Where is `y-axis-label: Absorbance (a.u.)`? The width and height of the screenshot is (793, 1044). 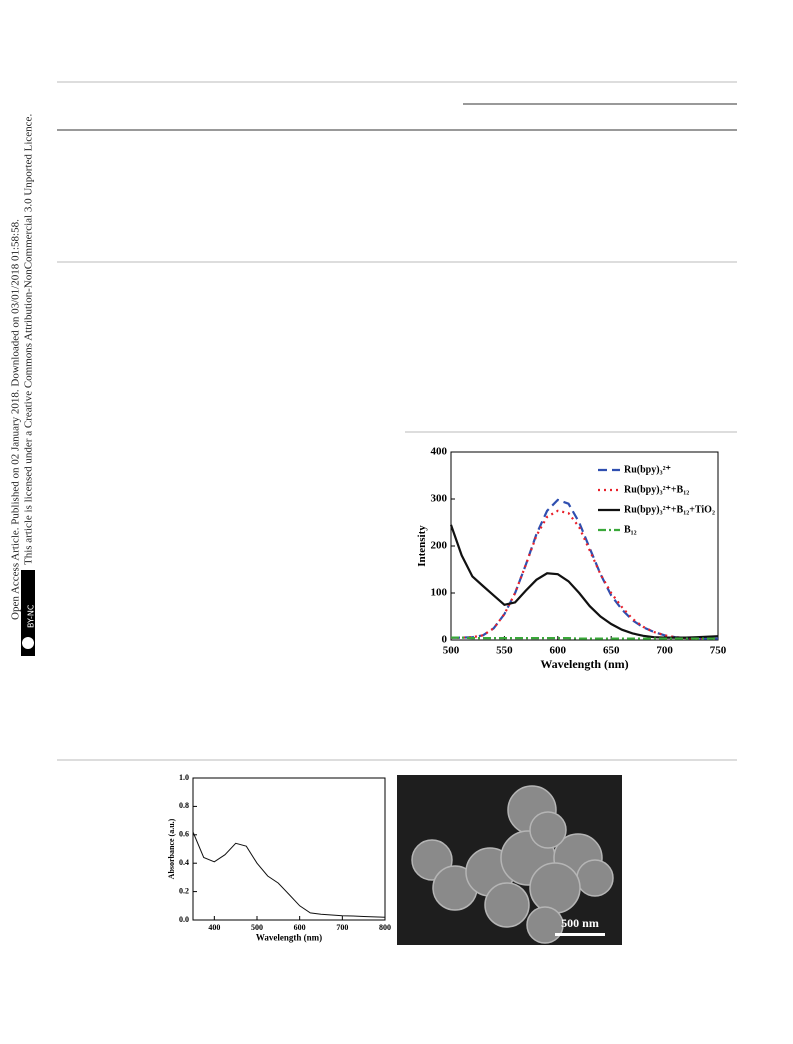 y-axis-label: Absorbance (a.u.) is located at coordinates (171, 848).